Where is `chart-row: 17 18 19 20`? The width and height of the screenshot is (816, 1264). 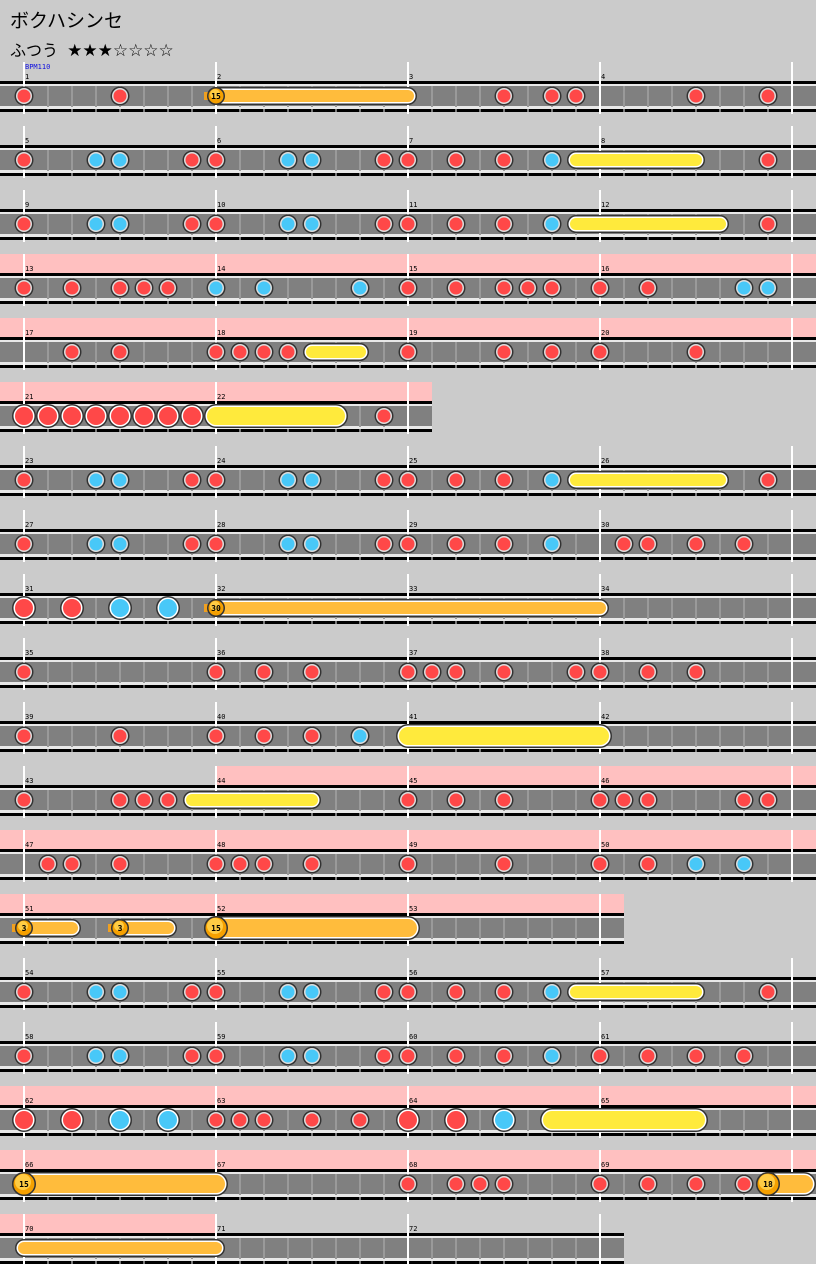 chart-row: 17 18 19 20 is located at coordinates (408, 344).